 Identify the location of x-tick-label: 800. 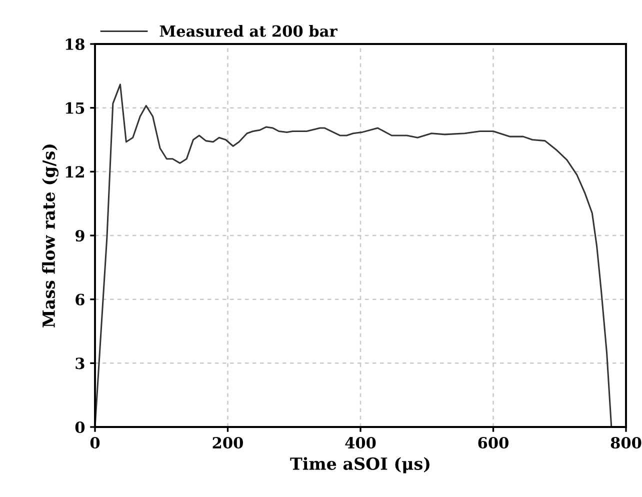
(626, 442).